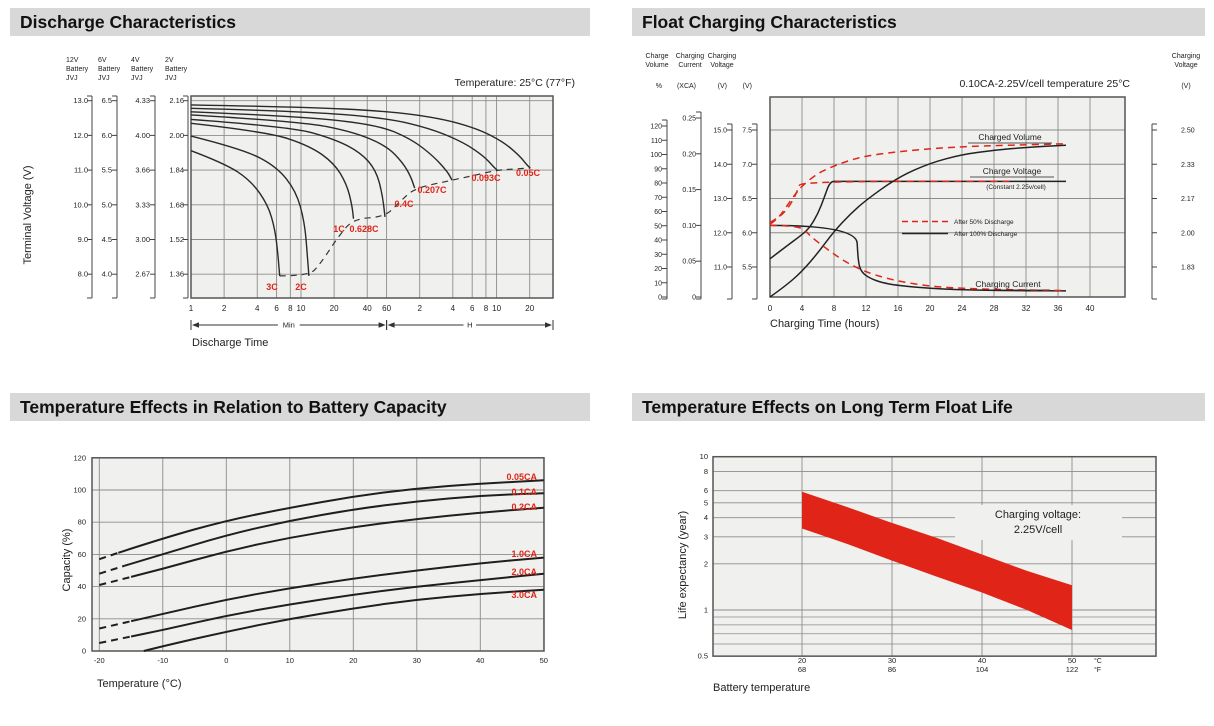 The width and height of the screenshot is (1214, 726). Describe the element at coordinates (469, 325) in the screenshot. I see `dim-label: H` at that location.